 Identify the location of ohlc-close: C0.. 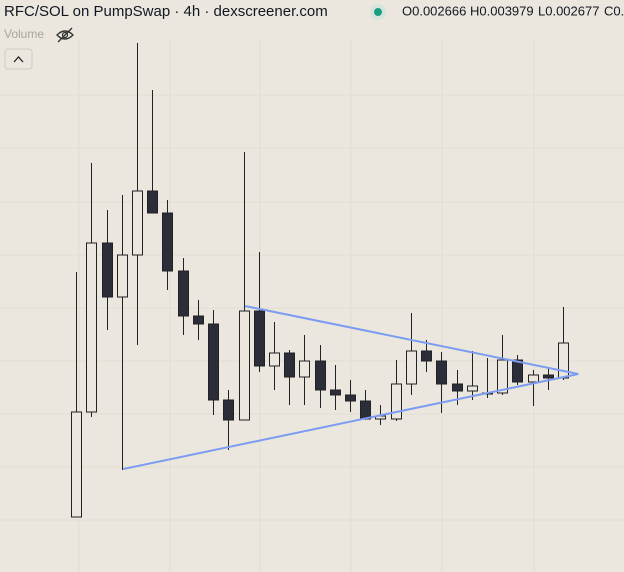
(614, 10).